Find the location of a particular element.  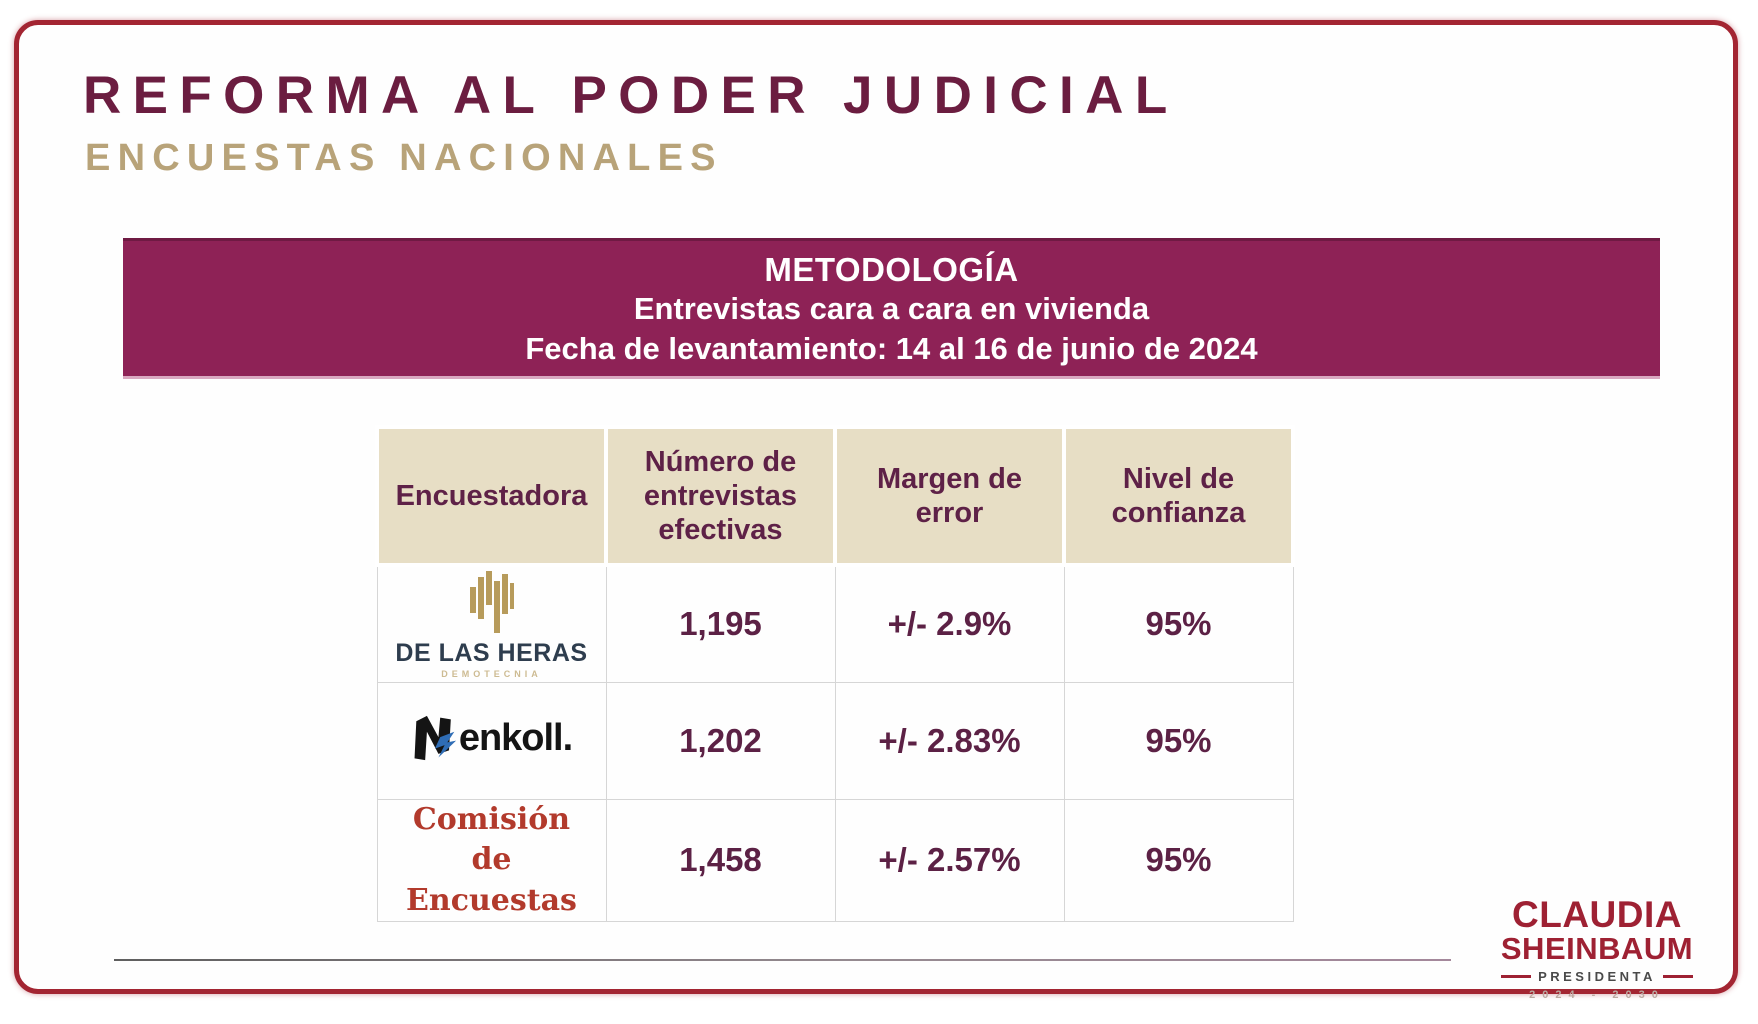

footer-divider-line is located at coordinates (782, 960).